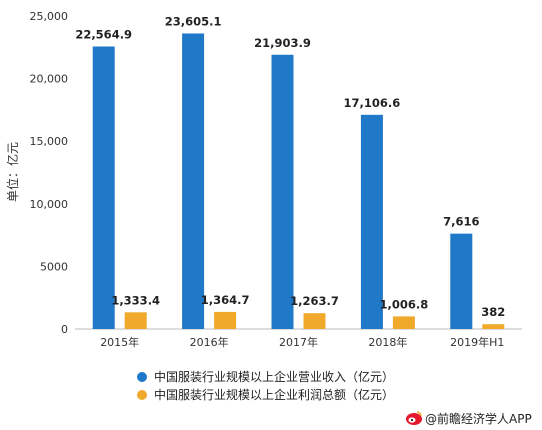  I want to click on data-label: 1,333.4, so click(135, 300).